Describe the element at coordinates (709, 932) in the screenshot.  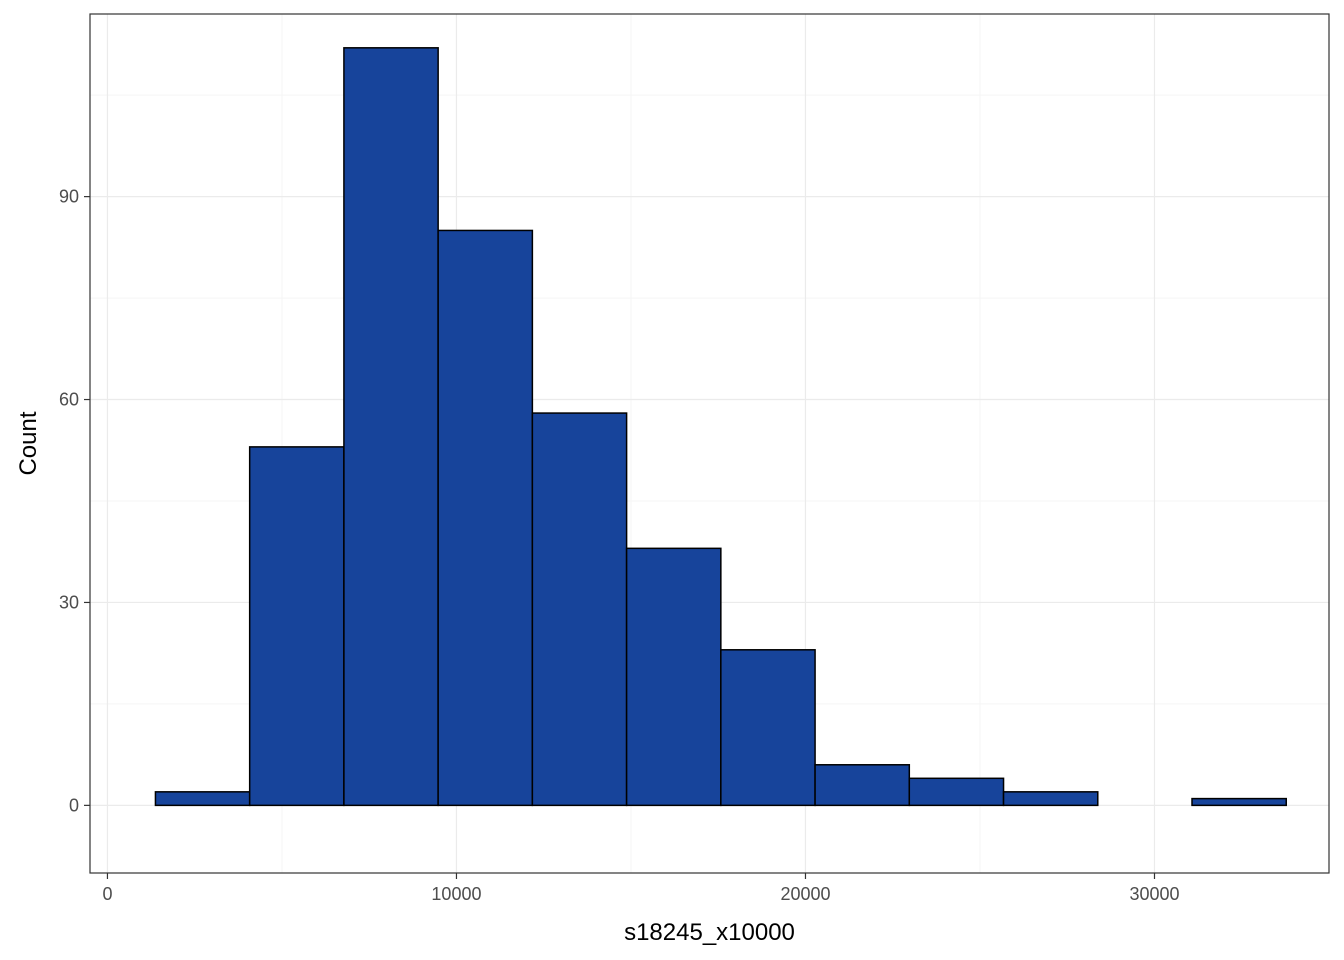
I see `x-axis-title: s18245_x10000` at that location.